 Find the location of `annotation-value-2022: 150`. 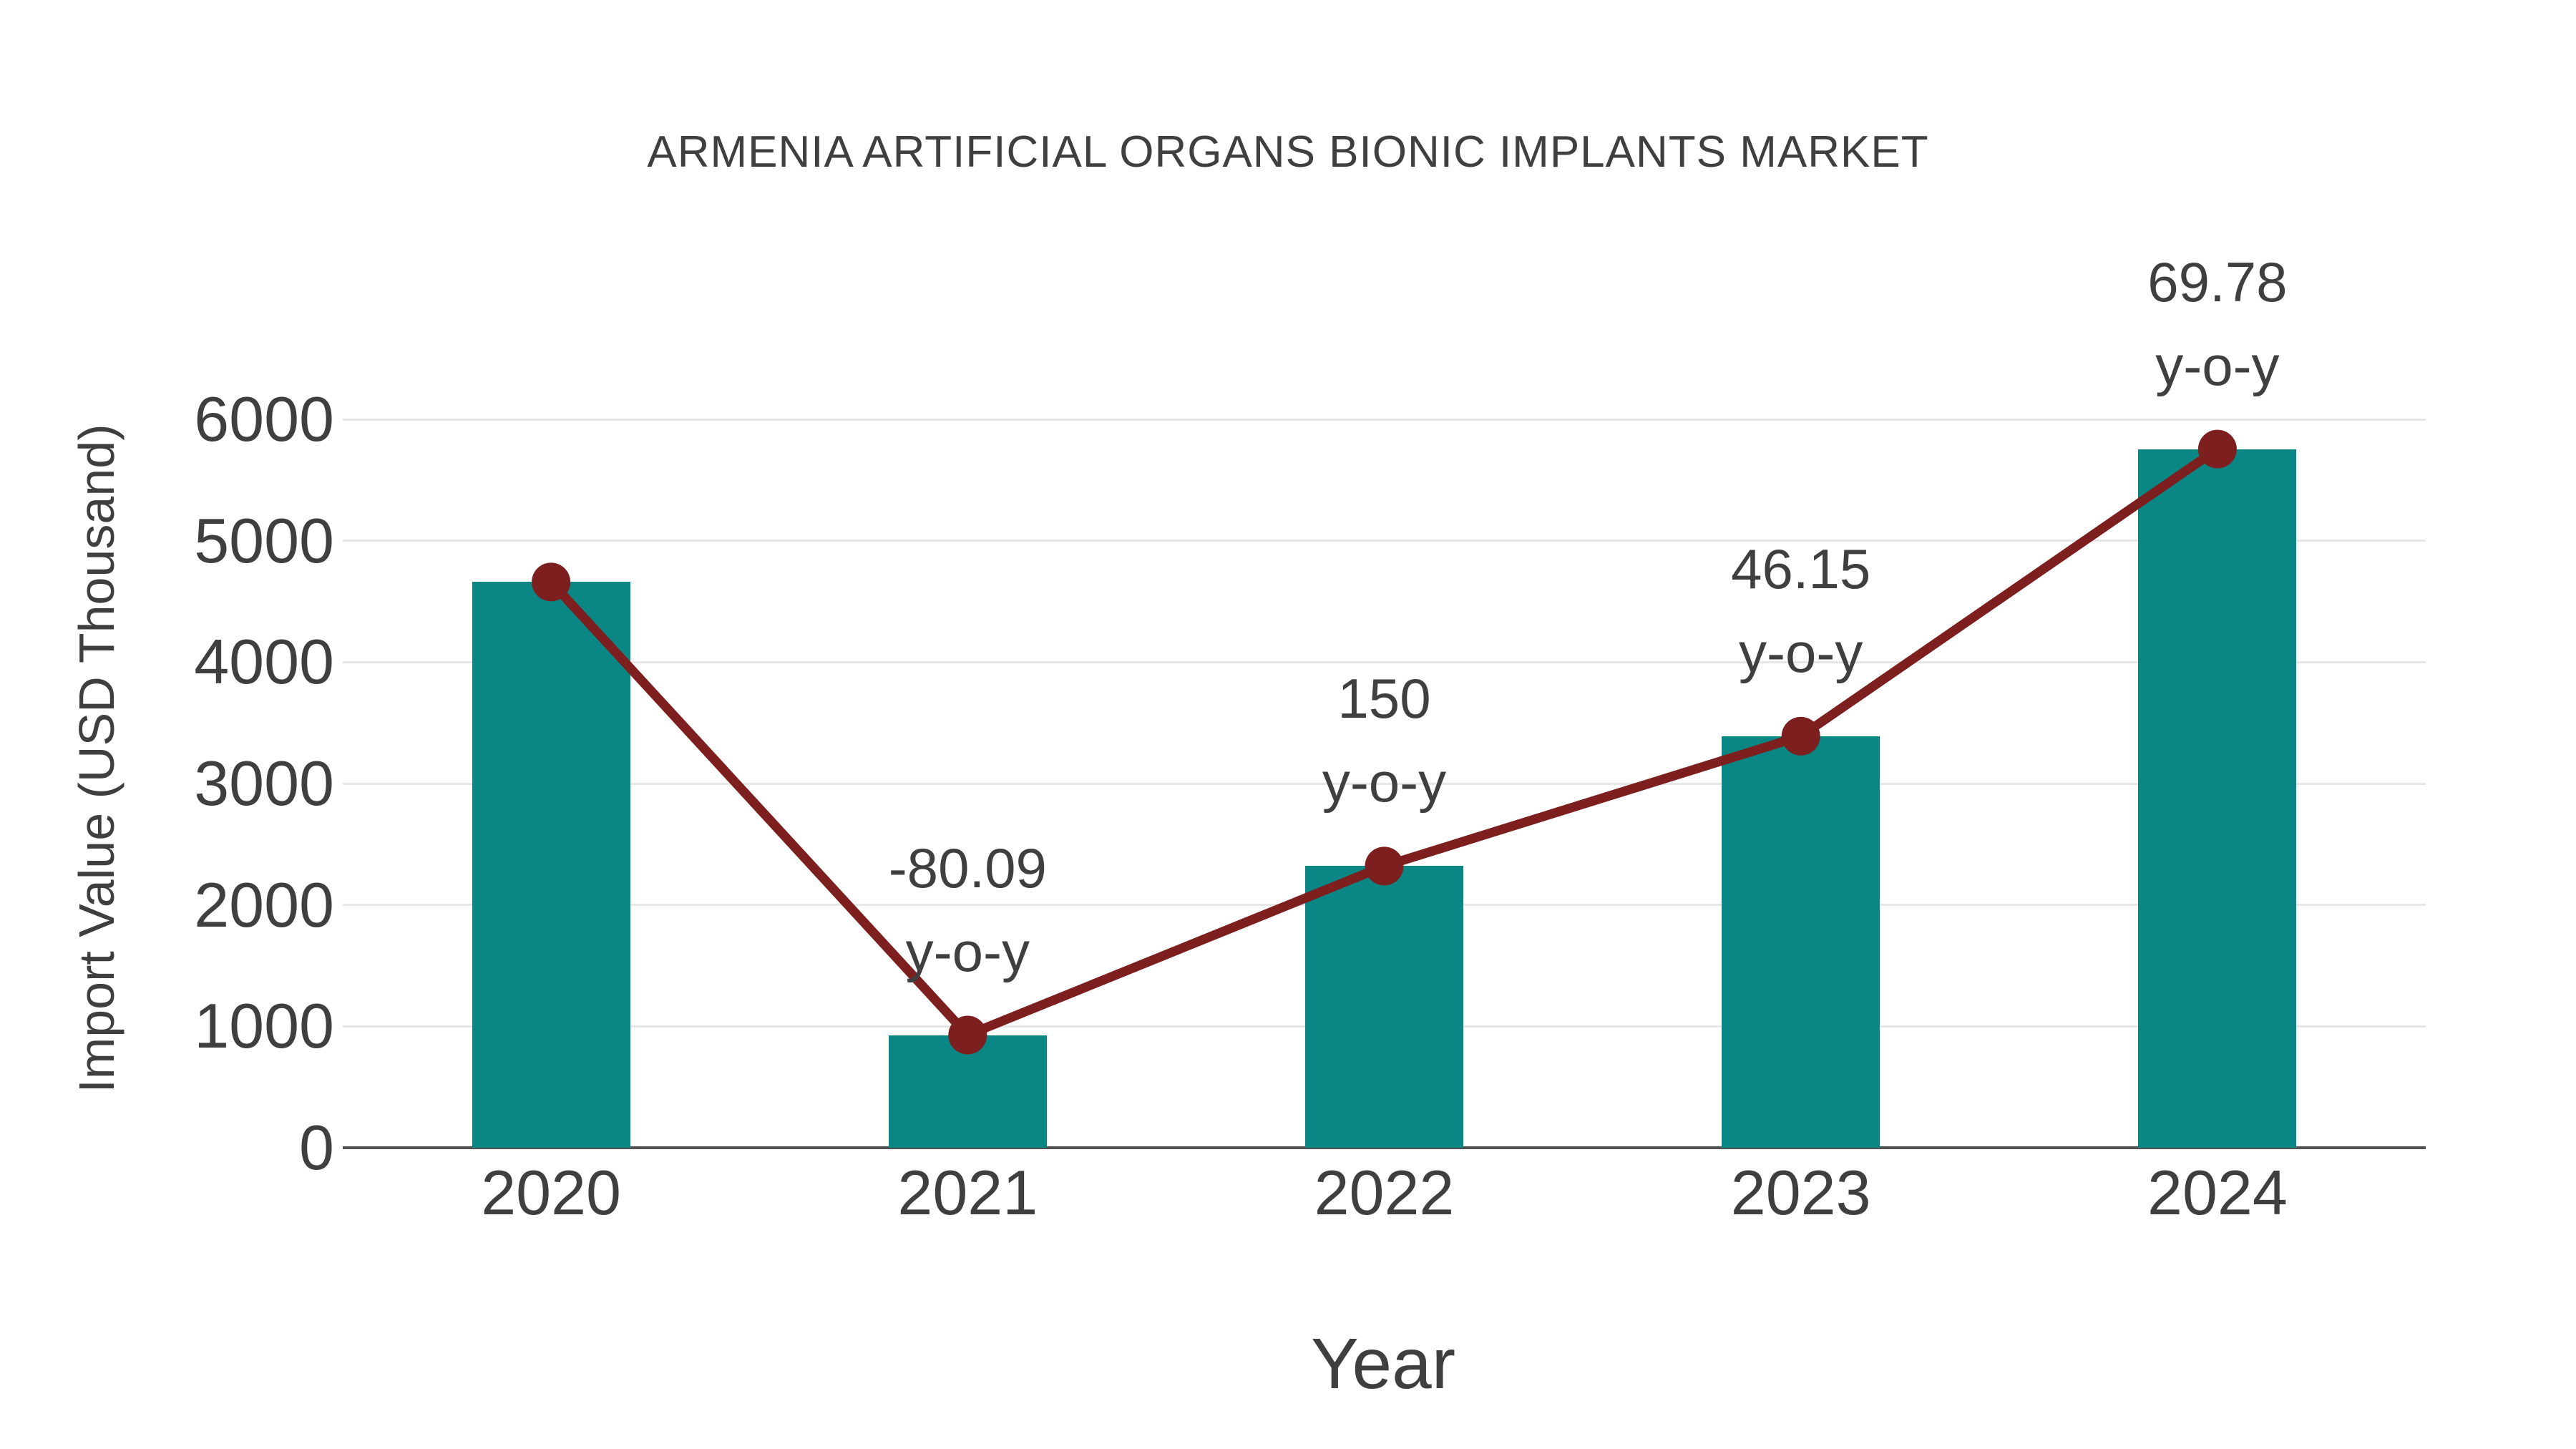

annotation-value-2022: 150 is located at coordinates (1384, 699).